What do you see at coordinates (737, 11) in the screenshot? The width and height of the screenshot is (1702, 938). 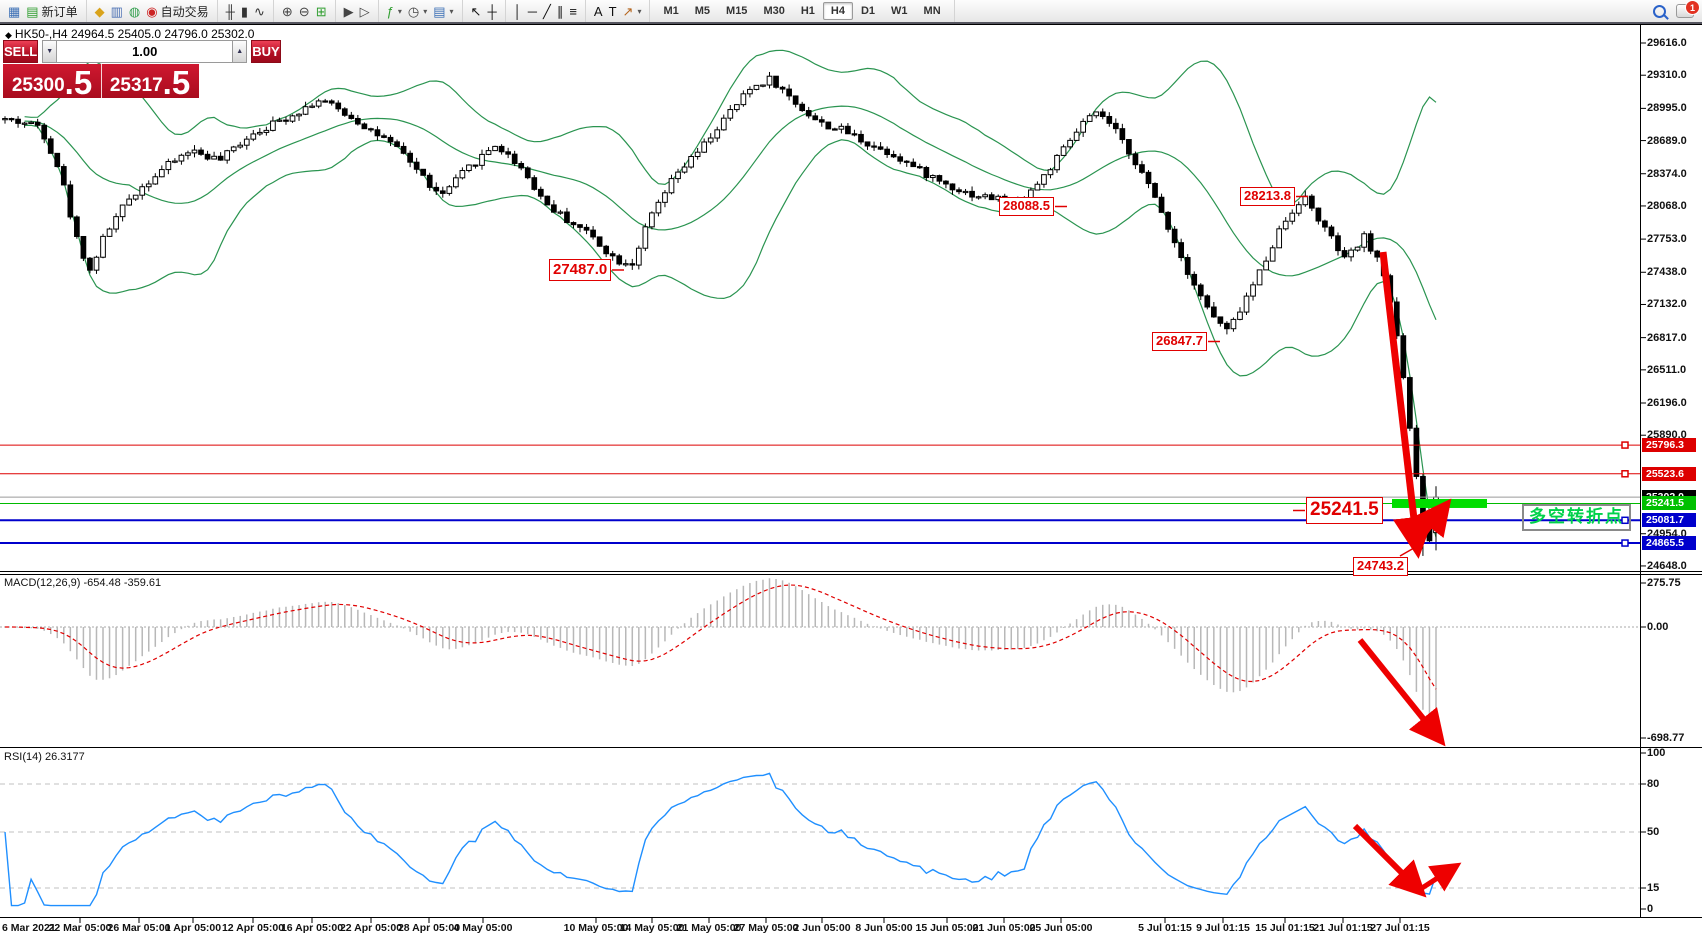 I see `timeframe-m15: M15` at bounding box center [737, 11].